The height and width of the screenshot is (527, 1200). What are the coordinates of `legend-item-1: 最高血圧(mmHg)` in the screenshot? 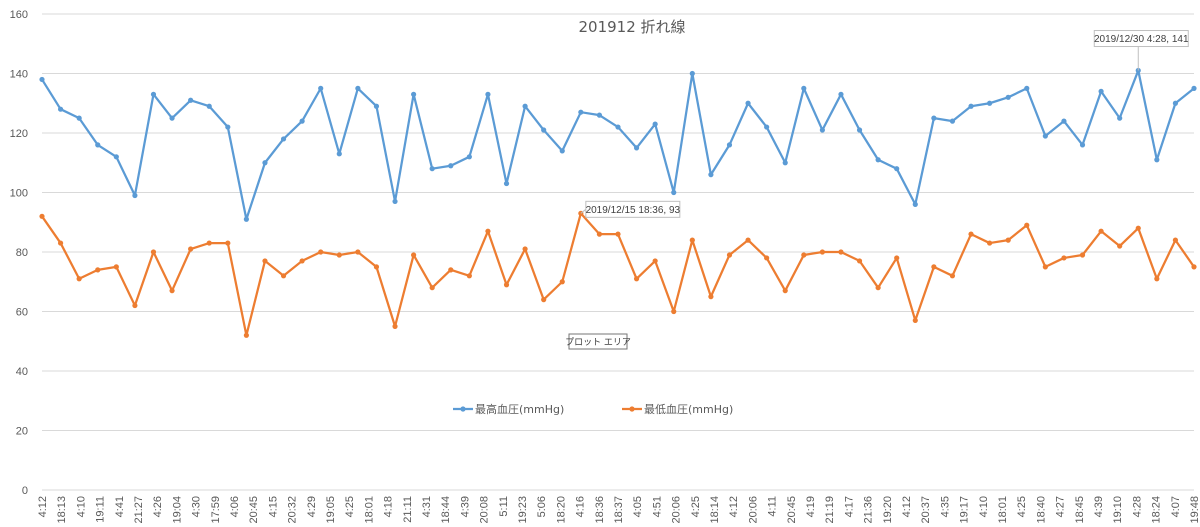 It's located at (508, 409).